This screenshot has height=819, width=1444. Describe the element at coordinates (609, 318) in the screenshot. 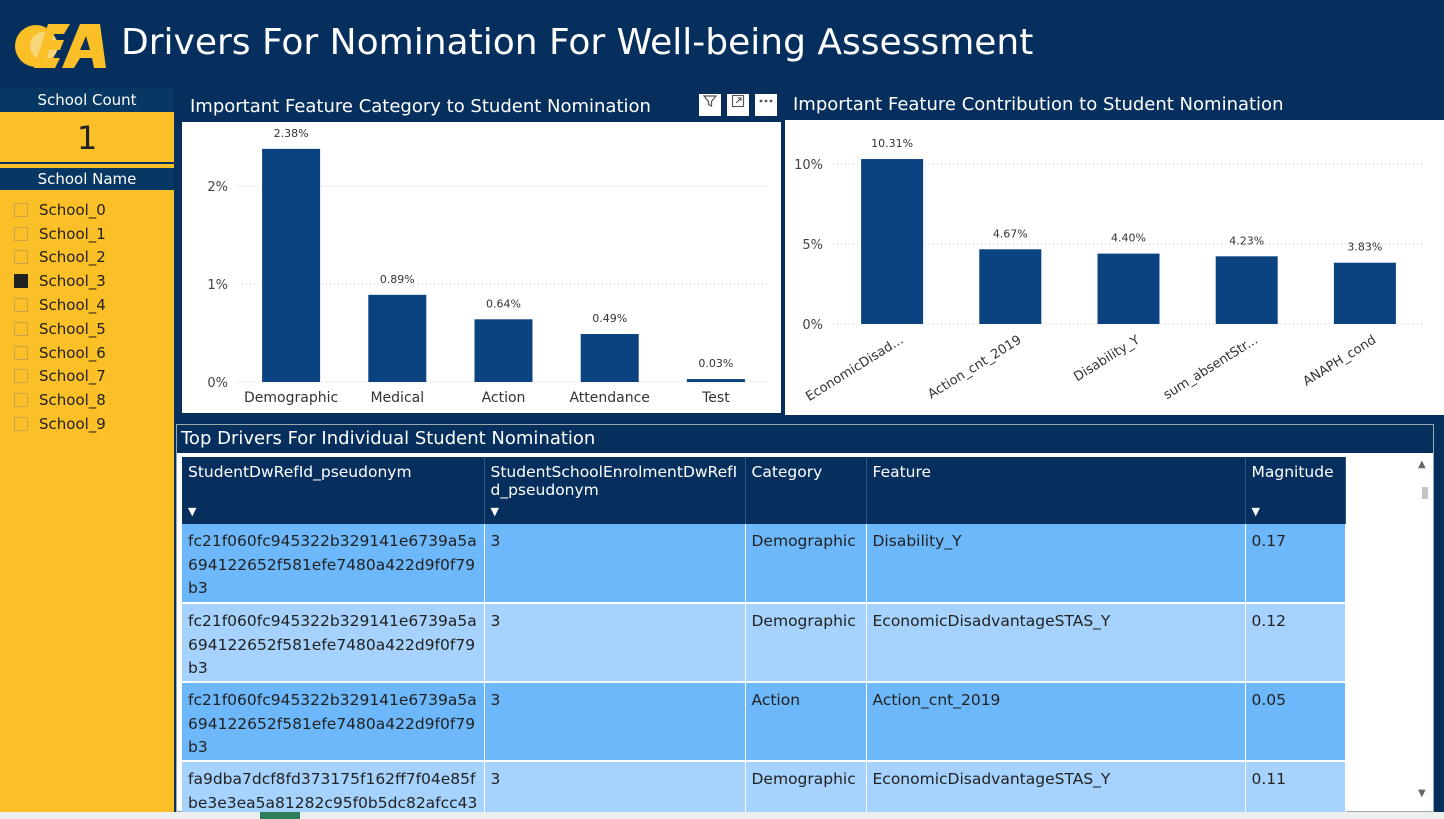

I see `data-label: 0.49%` at that location.